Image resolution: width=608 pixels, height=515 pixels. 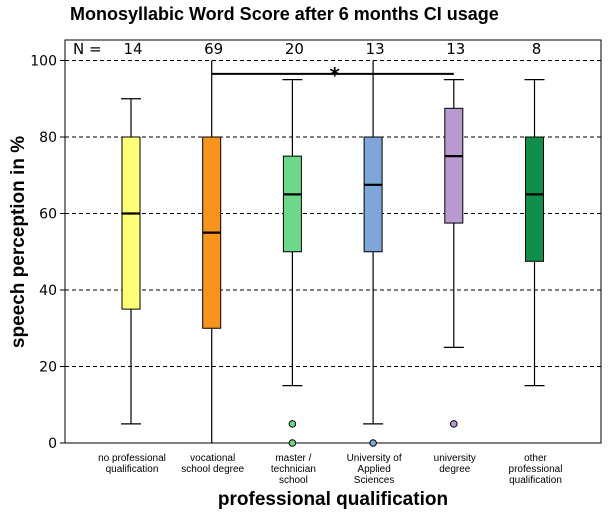 What do you see at coordinates (455, 464) in the screenshot?
I see `category-label-5: university degree` at bounding box center [455, 464].